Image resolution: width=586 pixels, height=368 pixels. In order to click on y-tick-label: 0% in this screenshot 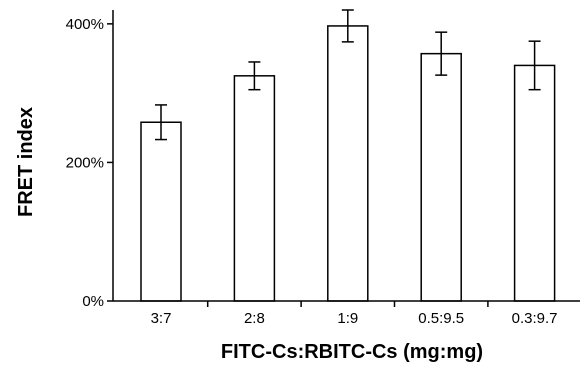, I will do `click(93, 301)`.